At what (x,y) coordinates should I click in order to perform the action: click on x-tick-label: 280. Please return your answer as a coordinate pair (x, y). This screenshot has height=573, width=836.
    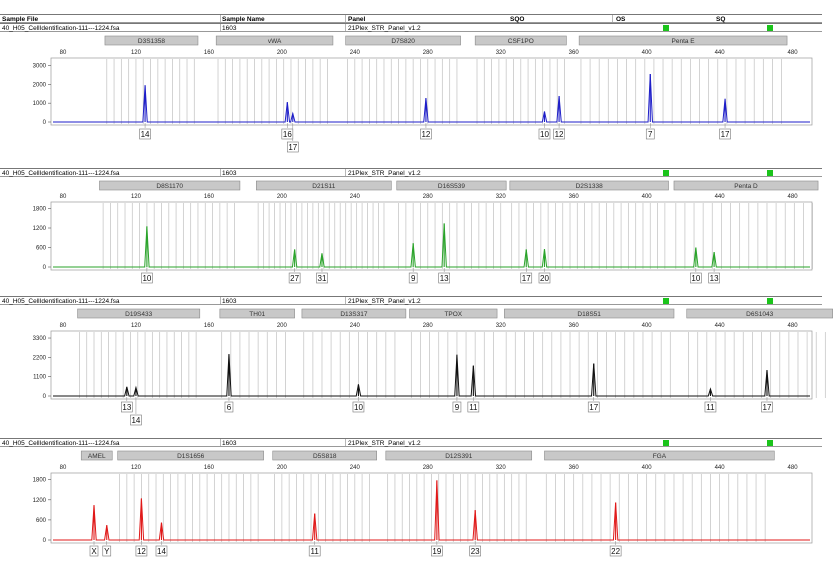
    Looking at the image, I should click on (428, 468).